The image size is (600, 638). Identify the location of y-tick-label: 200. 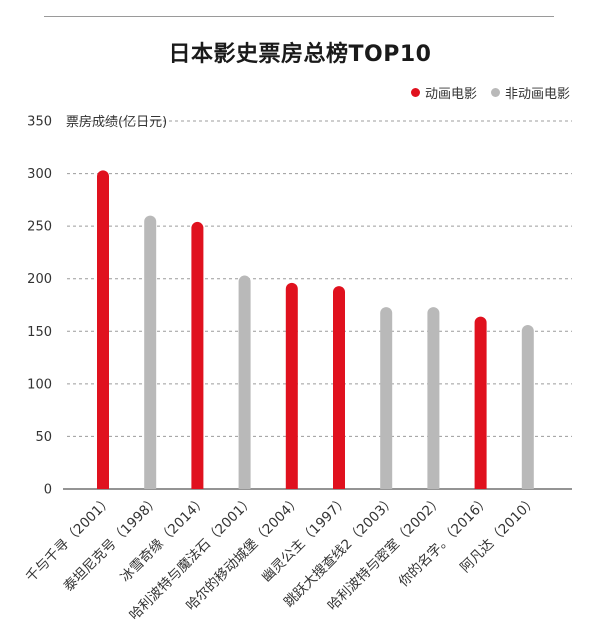
(39, 279).